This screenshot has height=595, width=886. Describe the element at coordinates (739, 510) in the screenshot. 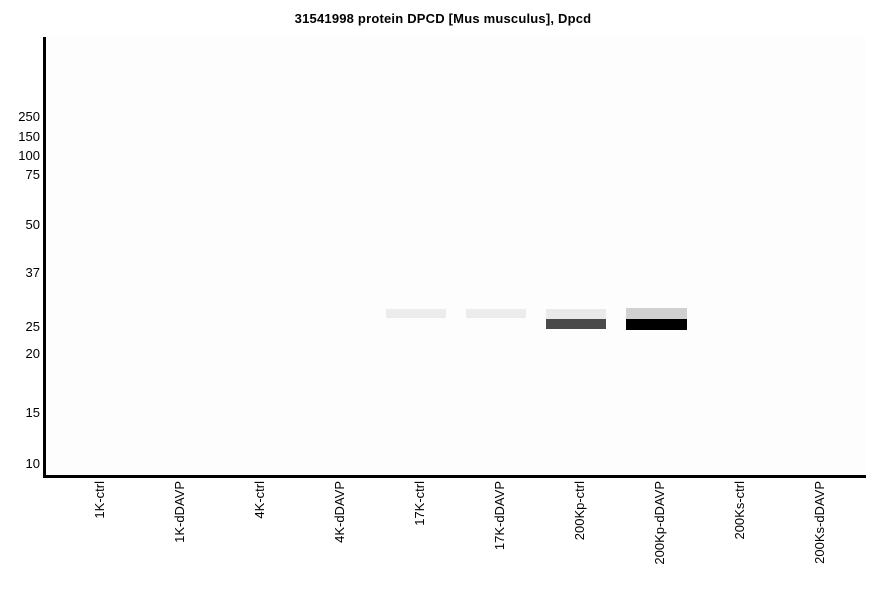

I see `lane-label: 200Ks-ctrl` at that location.